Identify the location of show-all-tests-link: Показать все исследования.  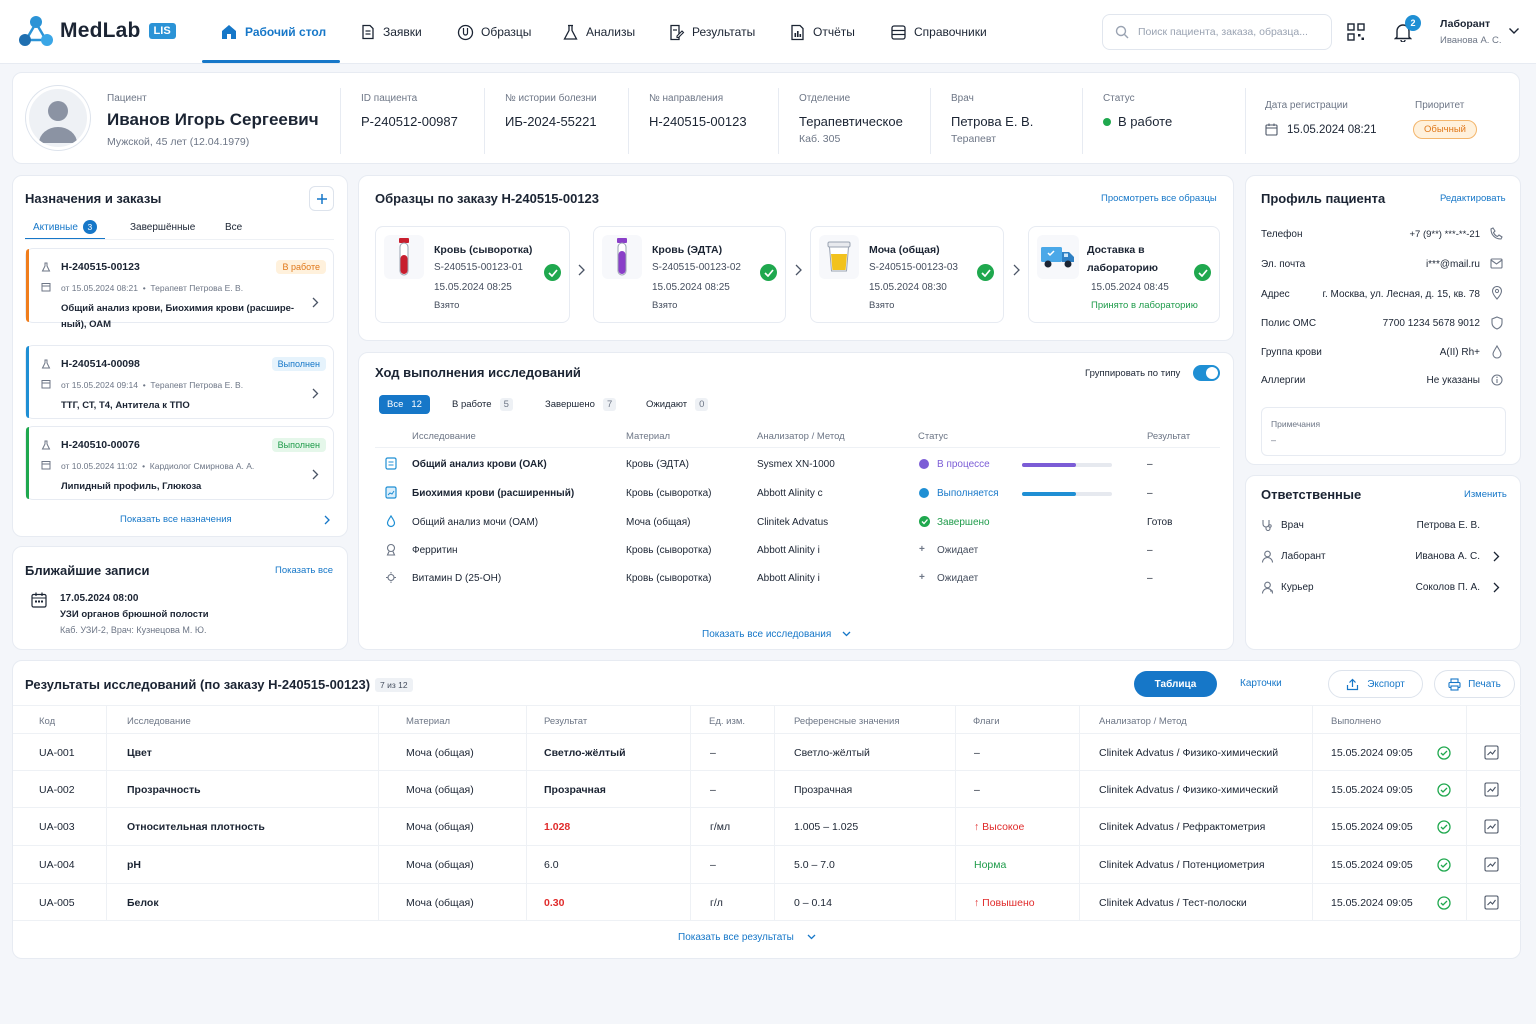
(767, 634).